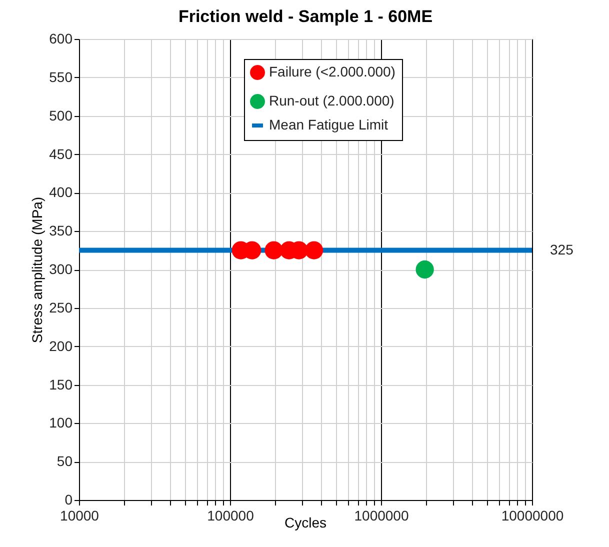 The height and width of the screenshot is (547, 609). What do you see at coordinates (61, 384) in the screenshot?
I see `y-tick-label: 150` at bounding box center [61, 384].